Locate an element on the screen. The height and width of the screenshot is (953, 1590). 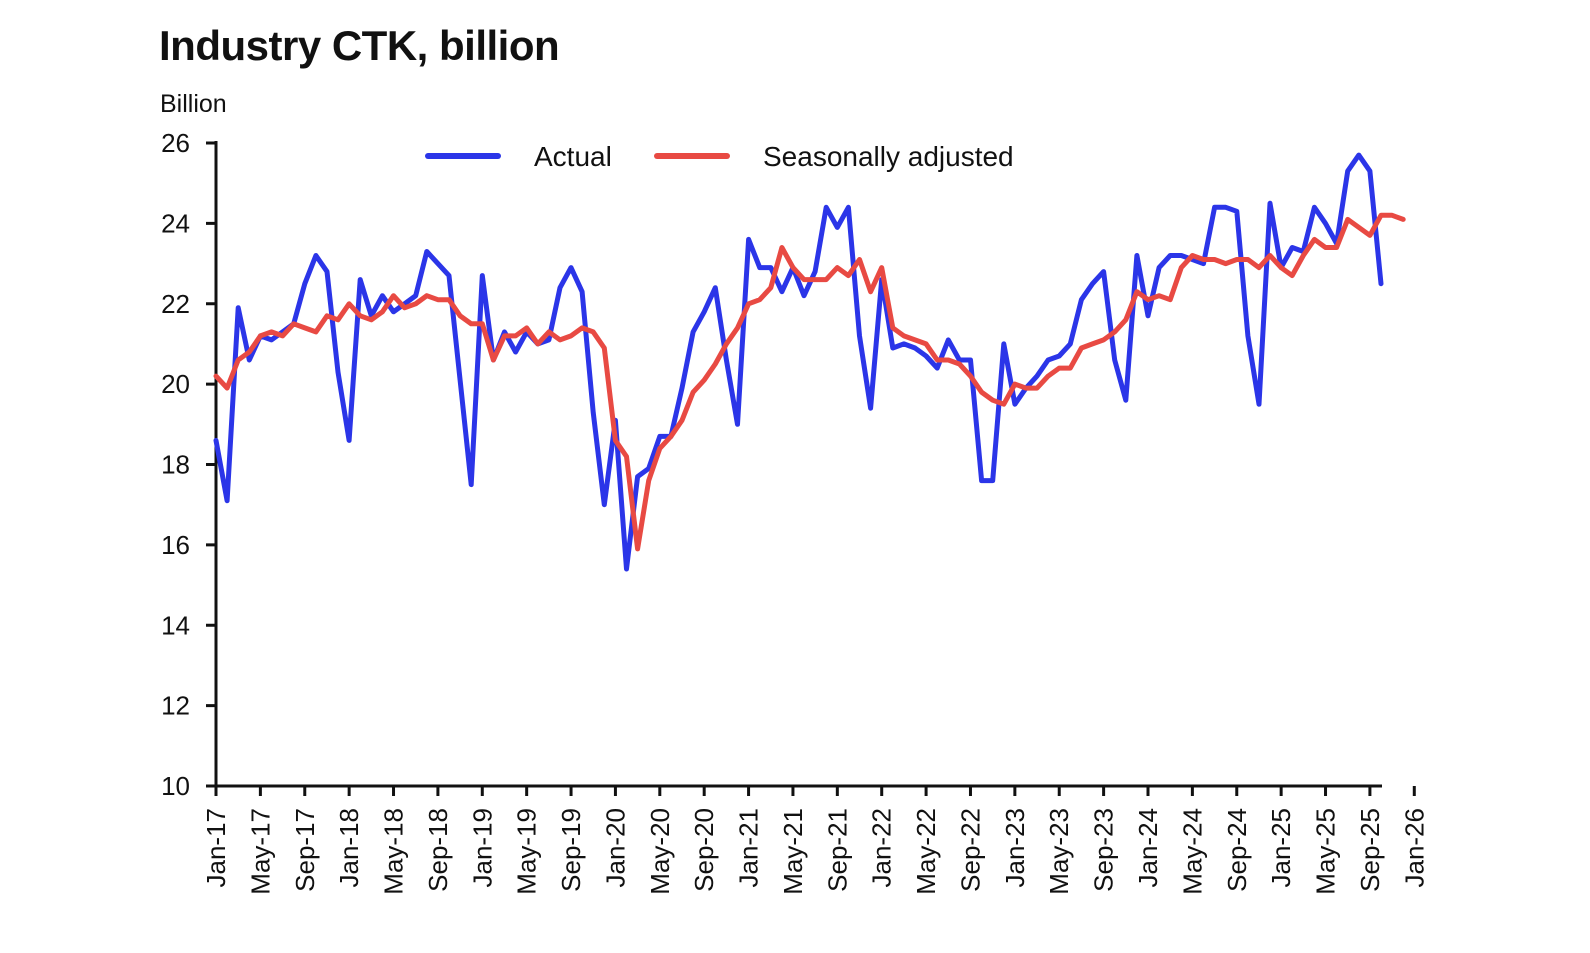
x-tick-label: Sep-19 is located at coordinates (571, 850).